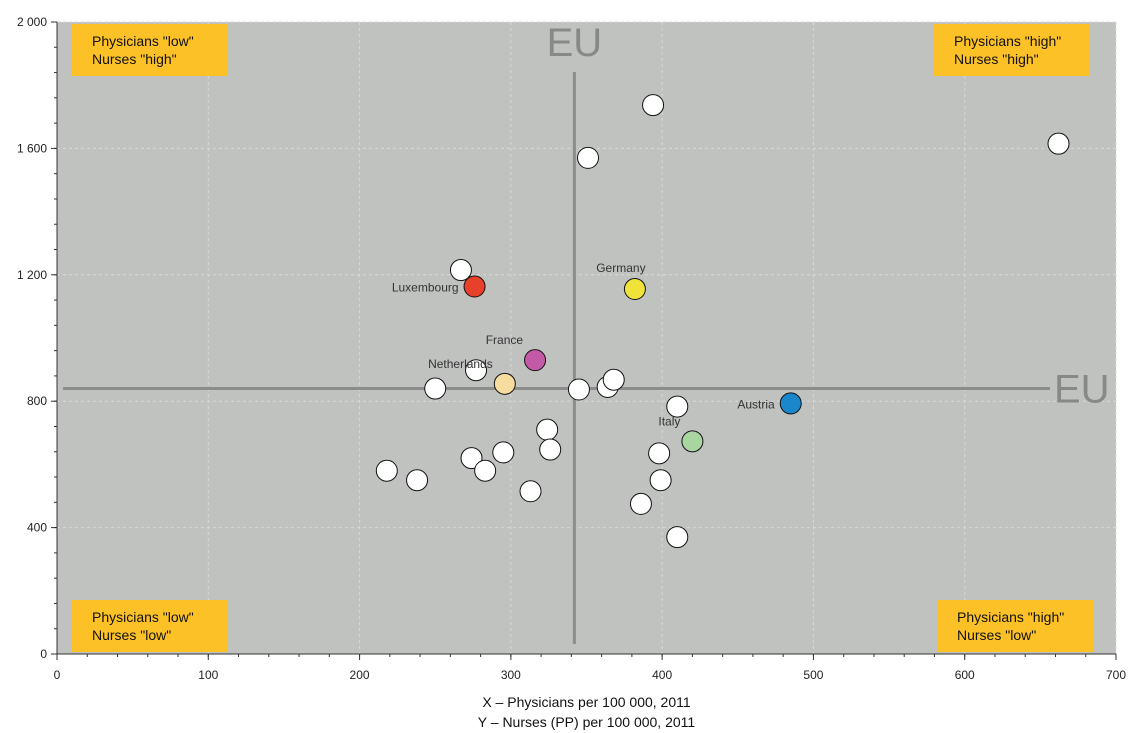 The image size is (1128, 733). Describe the element at coordinates (37, 528) in the screenshot. I see `y-tick-label: 400` at that location.